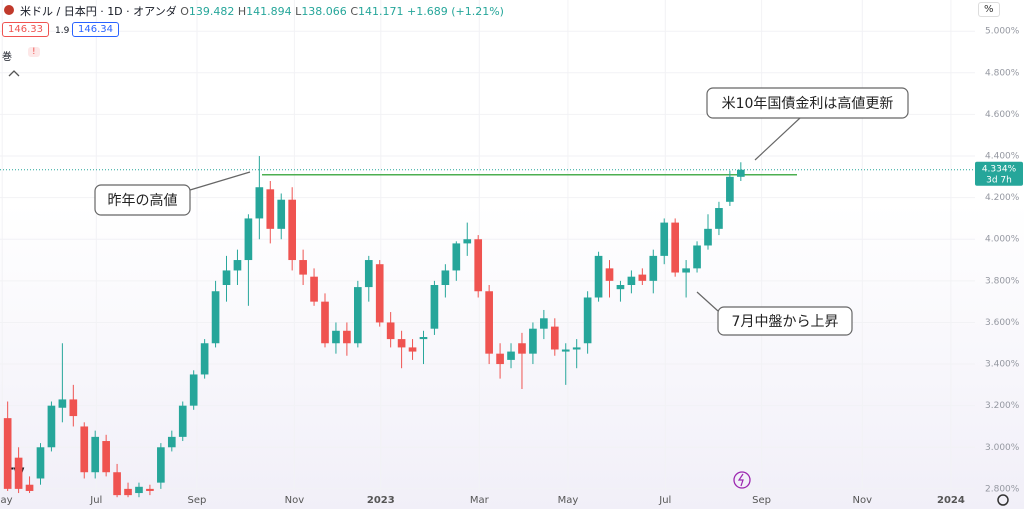 Image resolution: width=1024 pixels, height=509 pixels. I want to click on x-tick-label: 2023, so click(381, 500).